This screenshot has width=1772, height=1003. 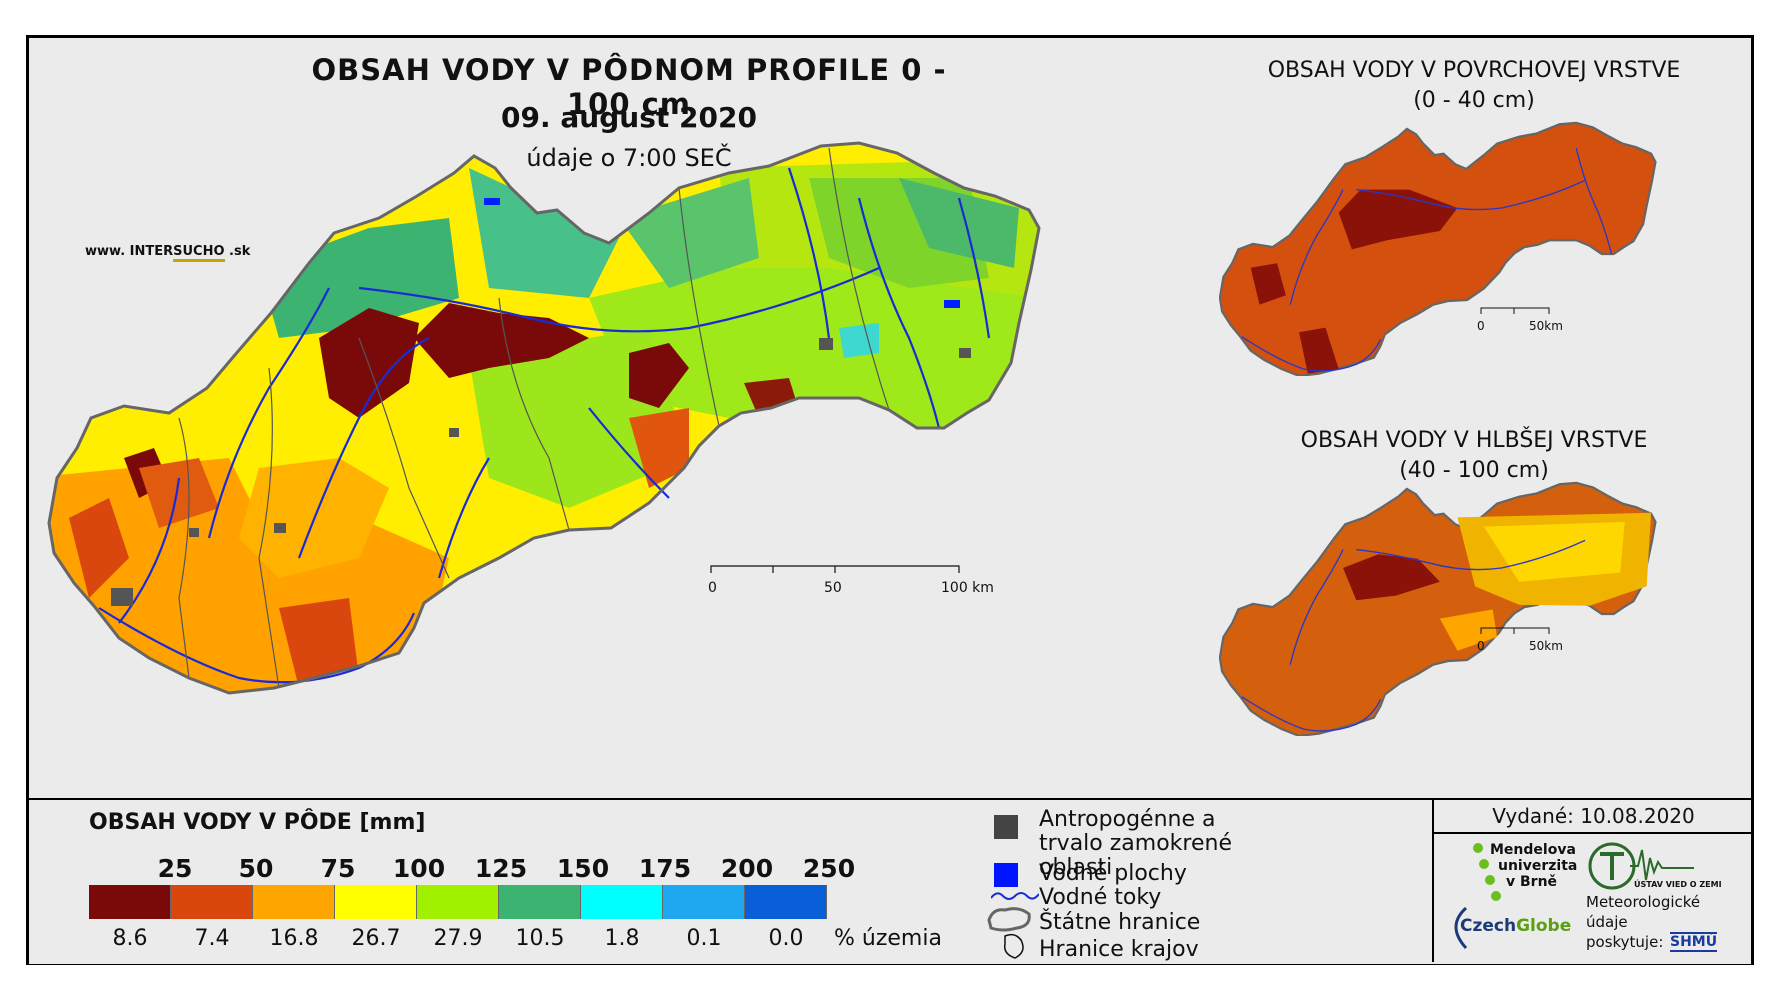 What do you see at coordinates (967, 588) in the screenshot?
I see `main-scale-100: 100 km` at bounding box center [967, 588].